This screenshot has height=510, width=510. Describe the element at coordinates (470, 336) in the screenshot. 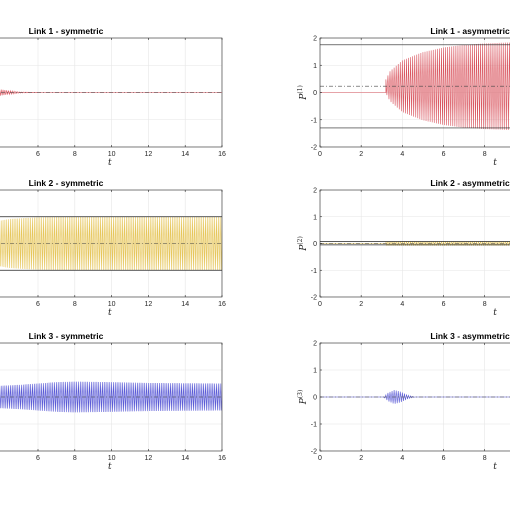

I see `panel-title: Link 3 - asymmetric` at that location.